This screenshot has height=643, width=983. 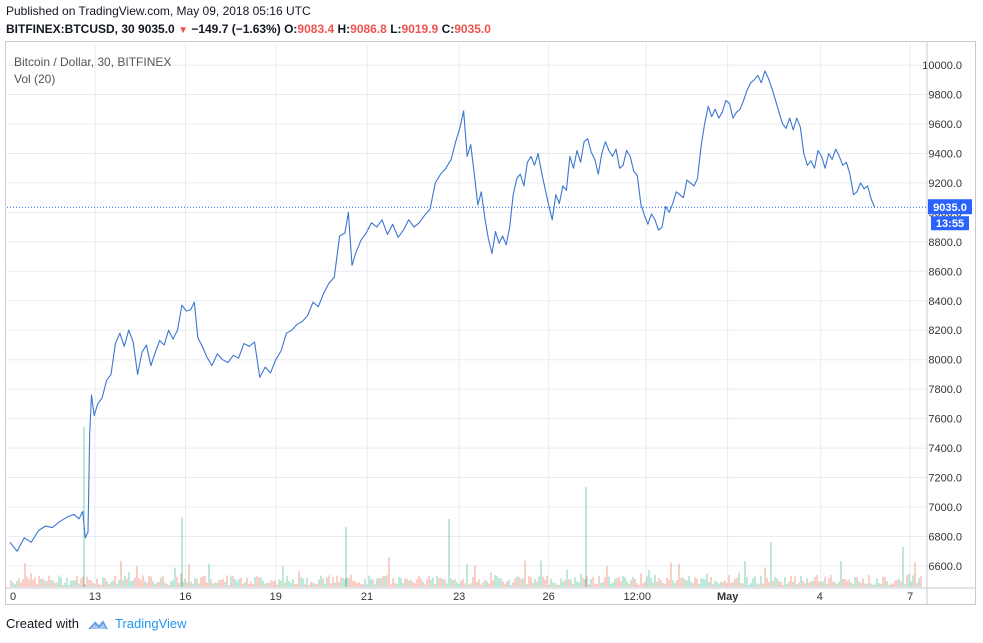 What do you see at coordinates (459, 597) in the screenshot?
I see `x-tick-label: 23` at bounding box center [459, 597].